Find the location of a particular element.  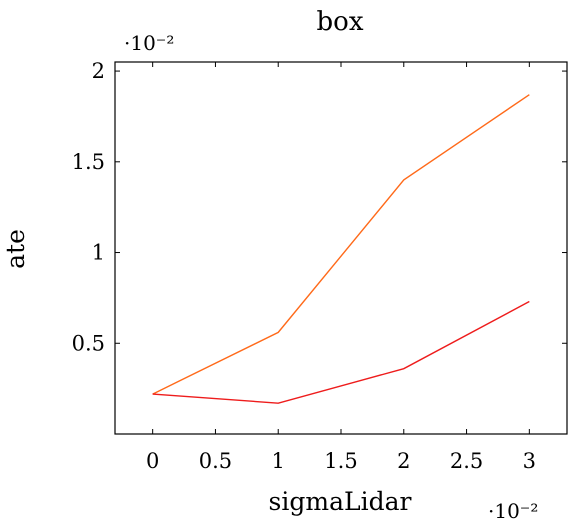

y-tick-label: 0.5 is located at coordinates (88, 343).